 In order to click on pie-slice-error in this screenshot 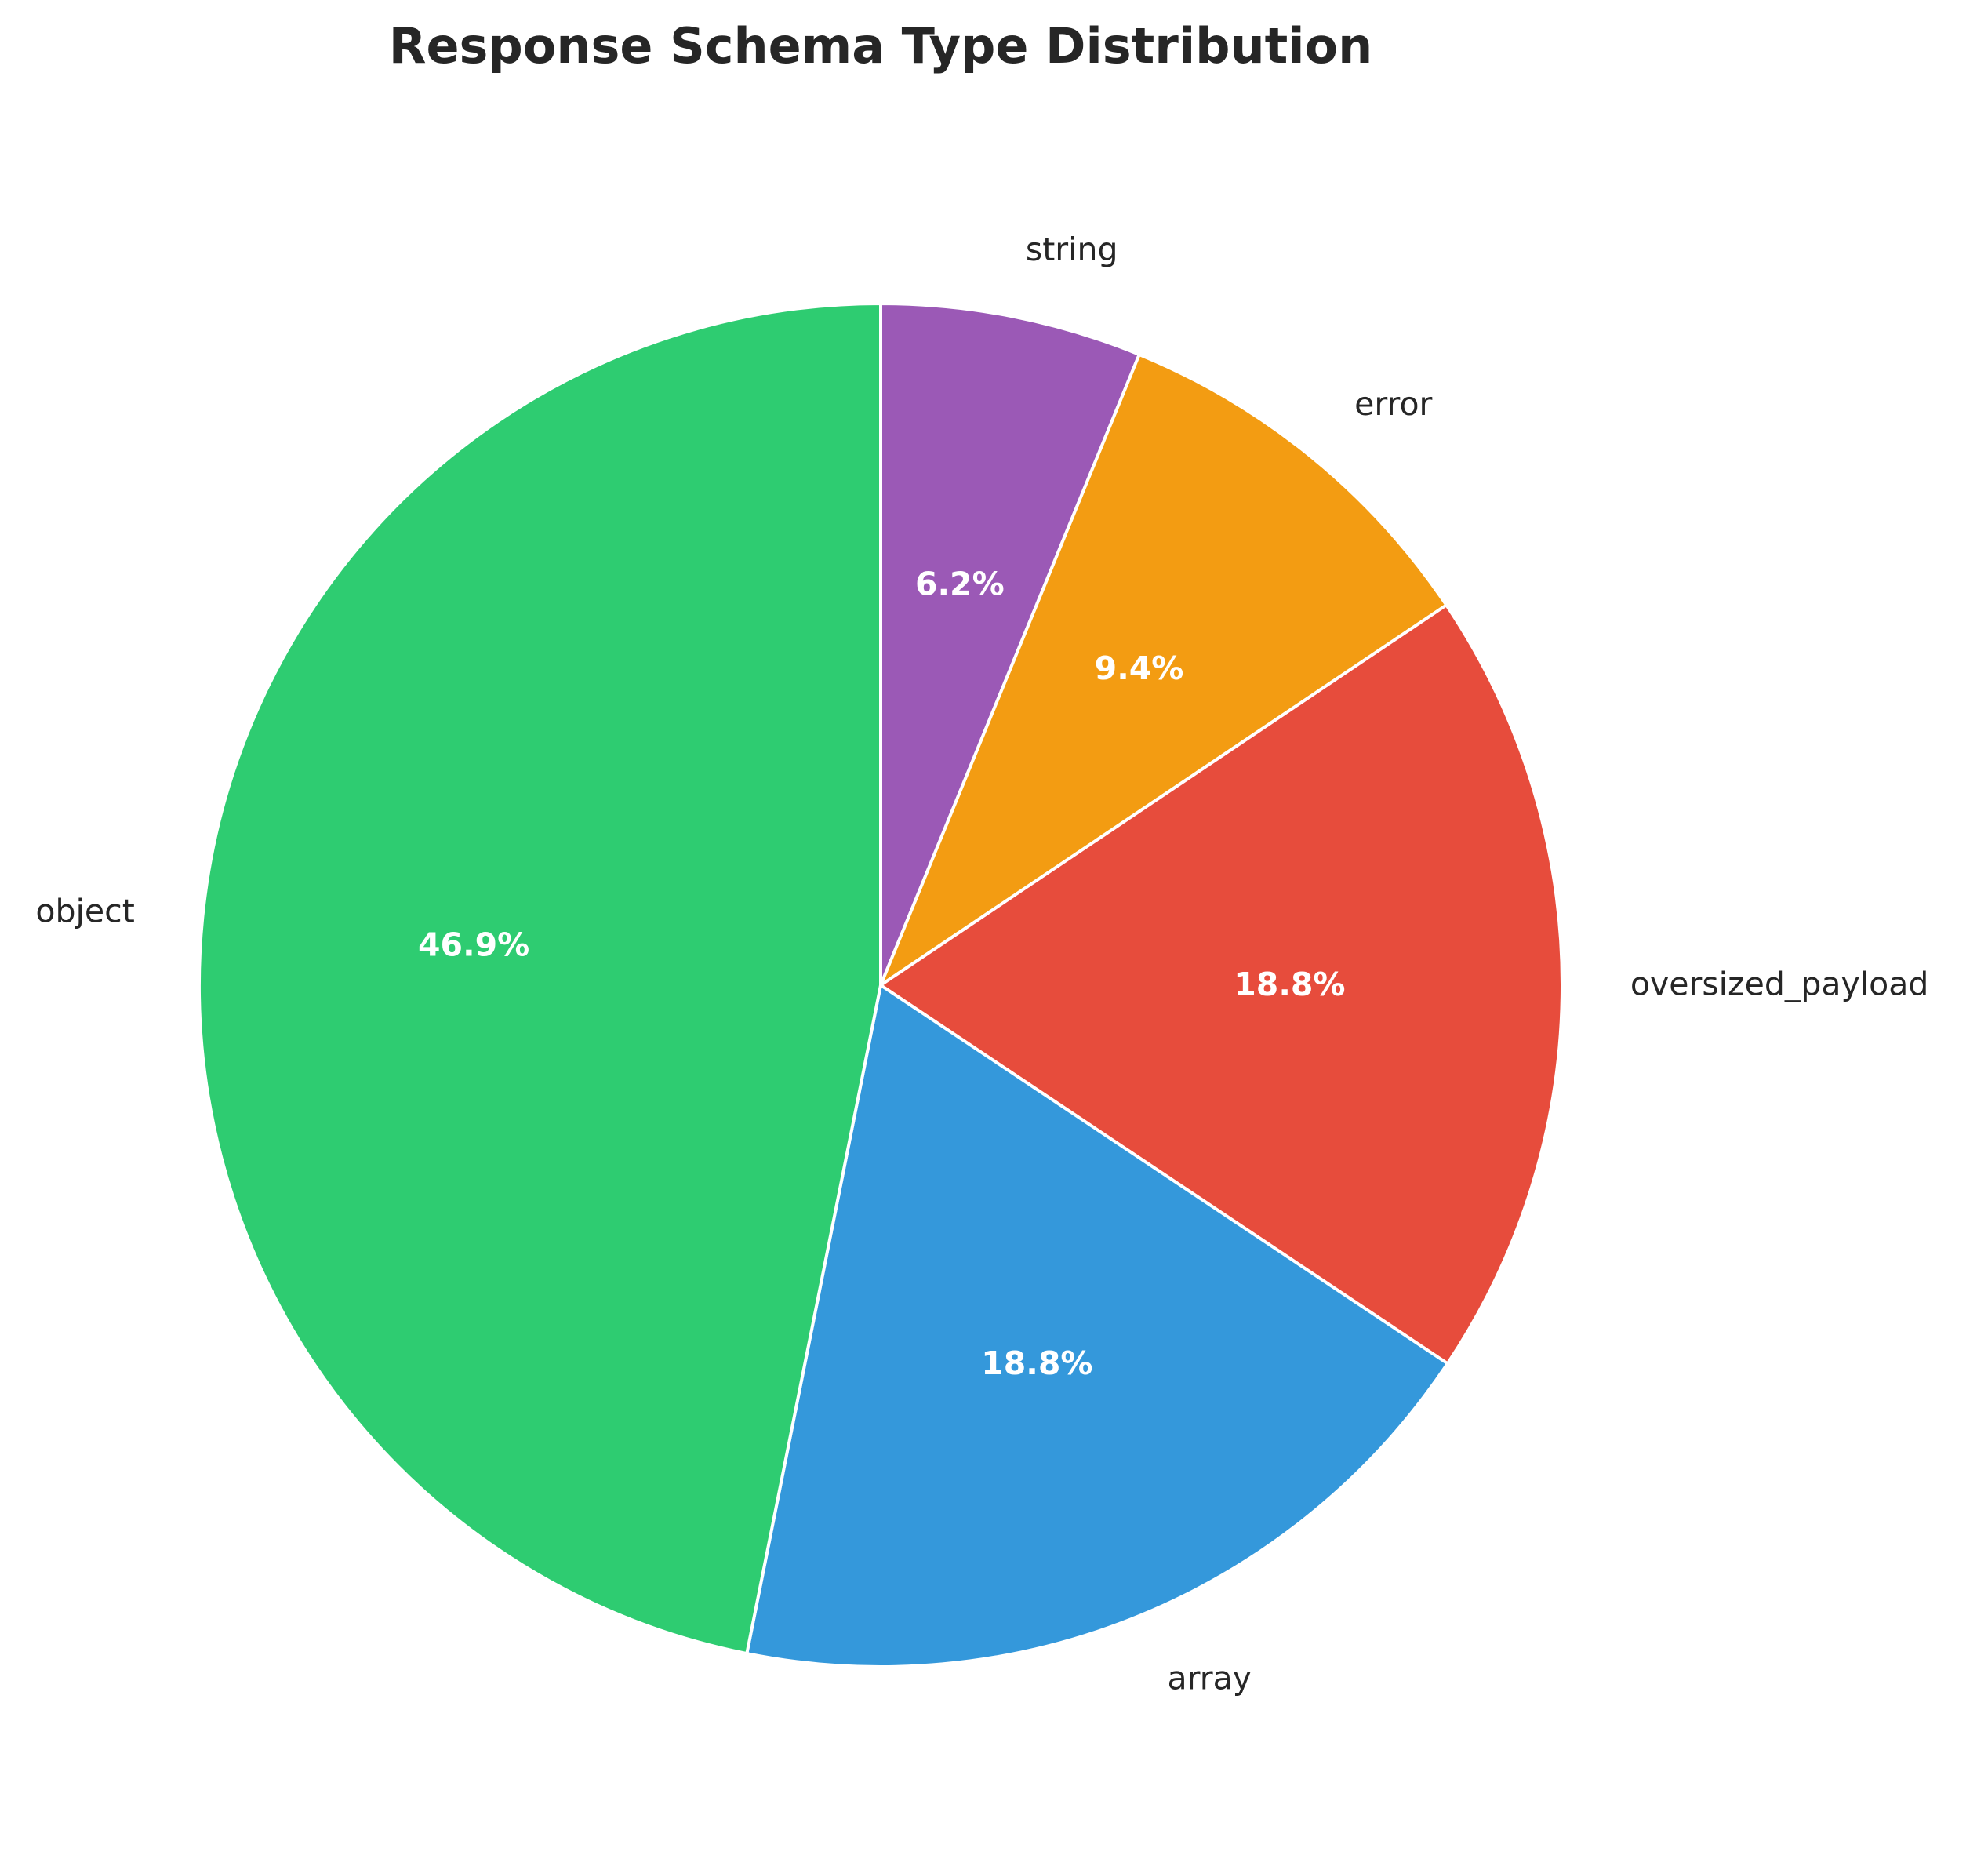, I will do `click(1163, 669)`.